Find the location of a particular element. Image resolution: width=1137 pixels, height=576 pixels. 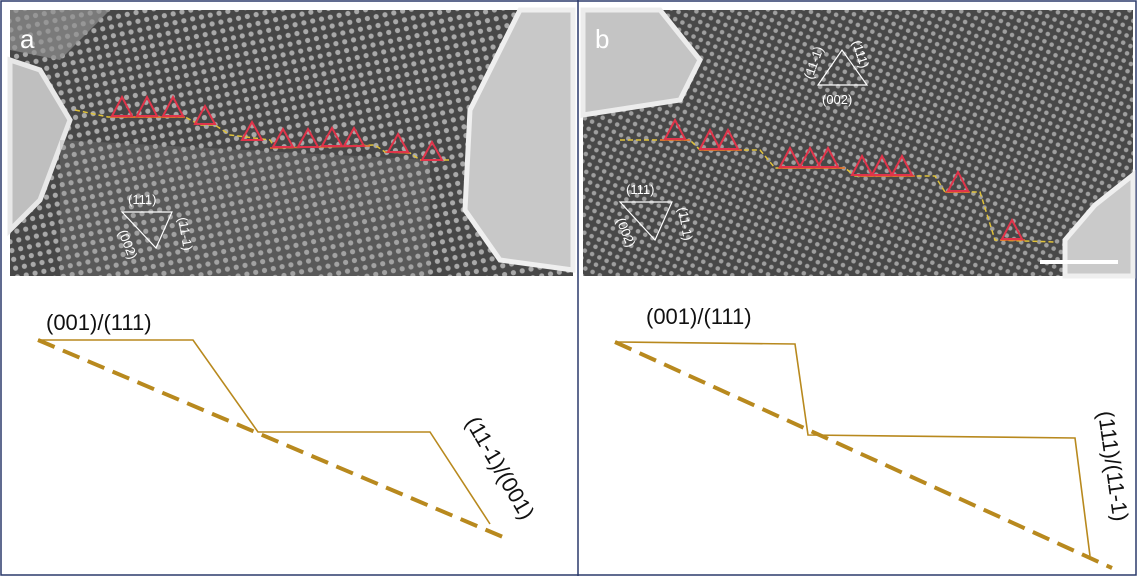

pore-left-a is located at coordinates (40, 146).